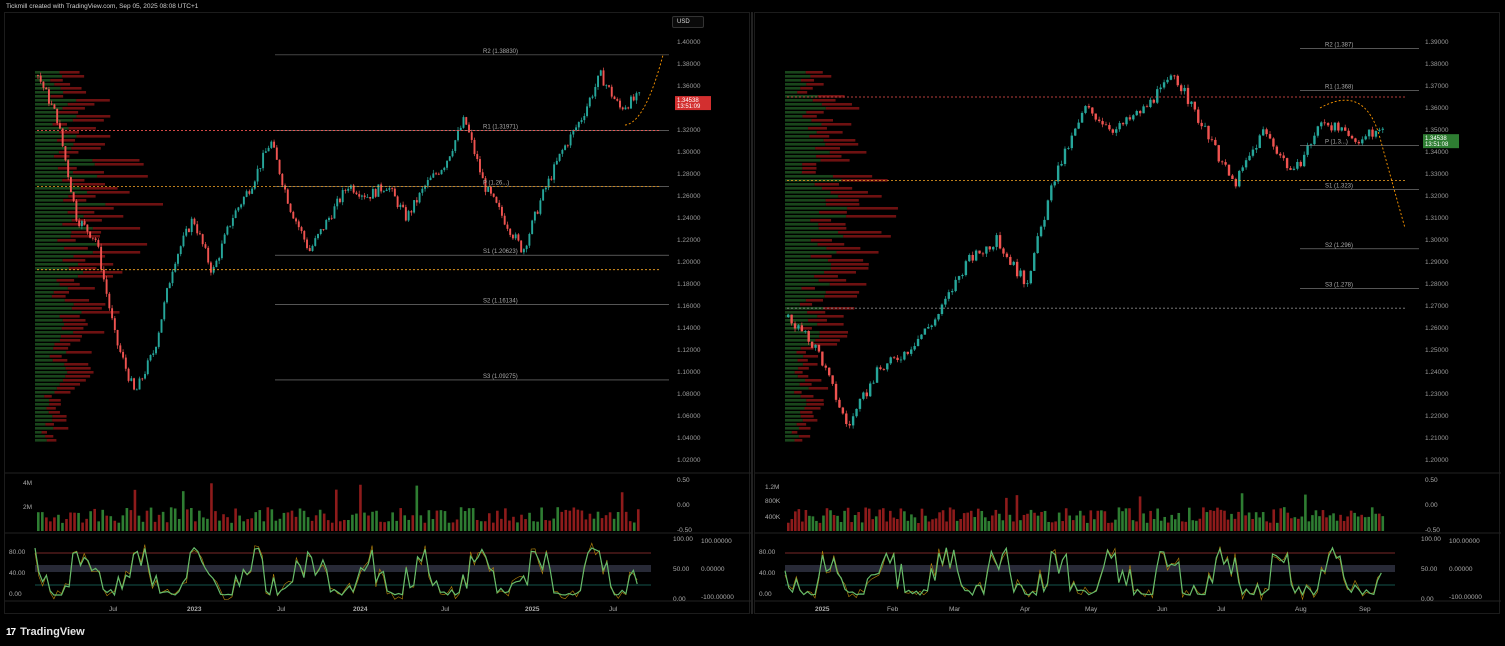 This screenshot has width=1505, height=646. I want to click on price-axis-label: 1.33000, so click(1437, 174).